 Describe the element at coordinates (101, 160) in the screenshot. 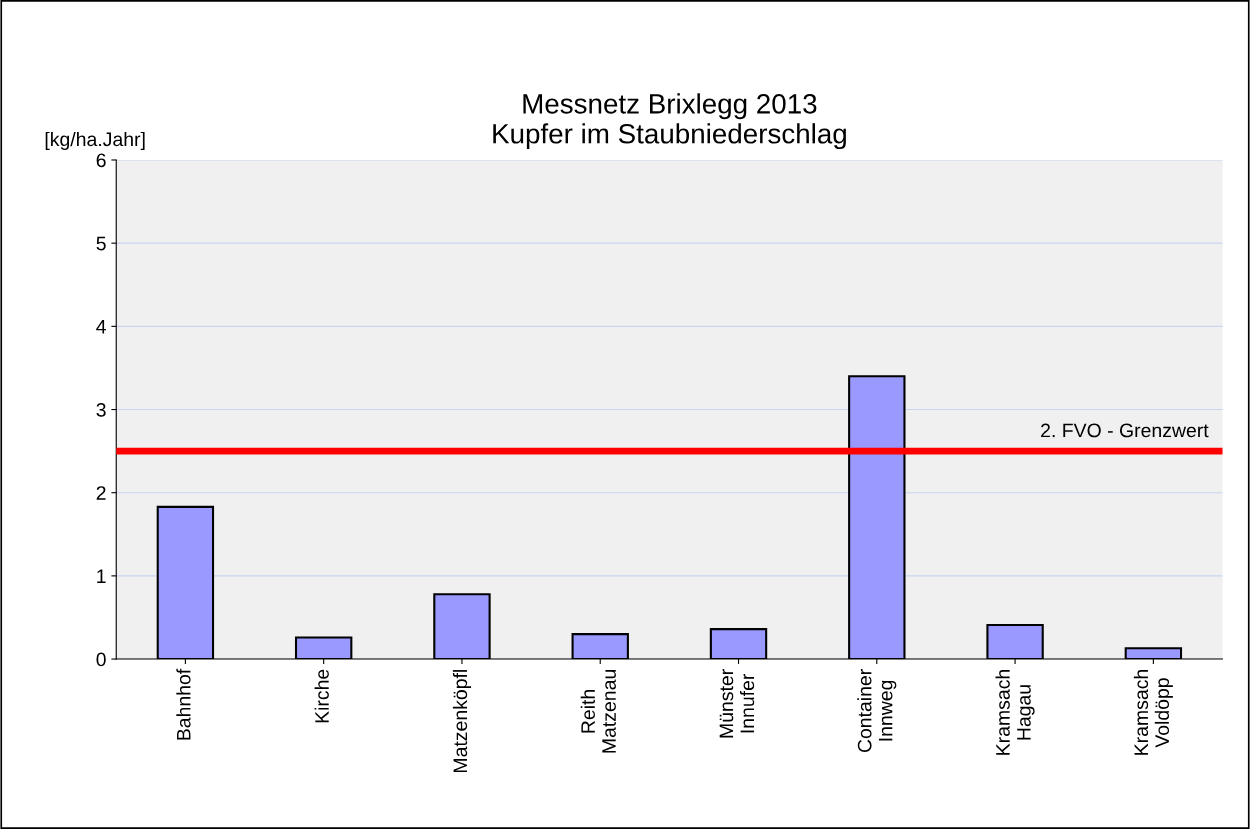

I see `y-tick-label: 6` at that location.